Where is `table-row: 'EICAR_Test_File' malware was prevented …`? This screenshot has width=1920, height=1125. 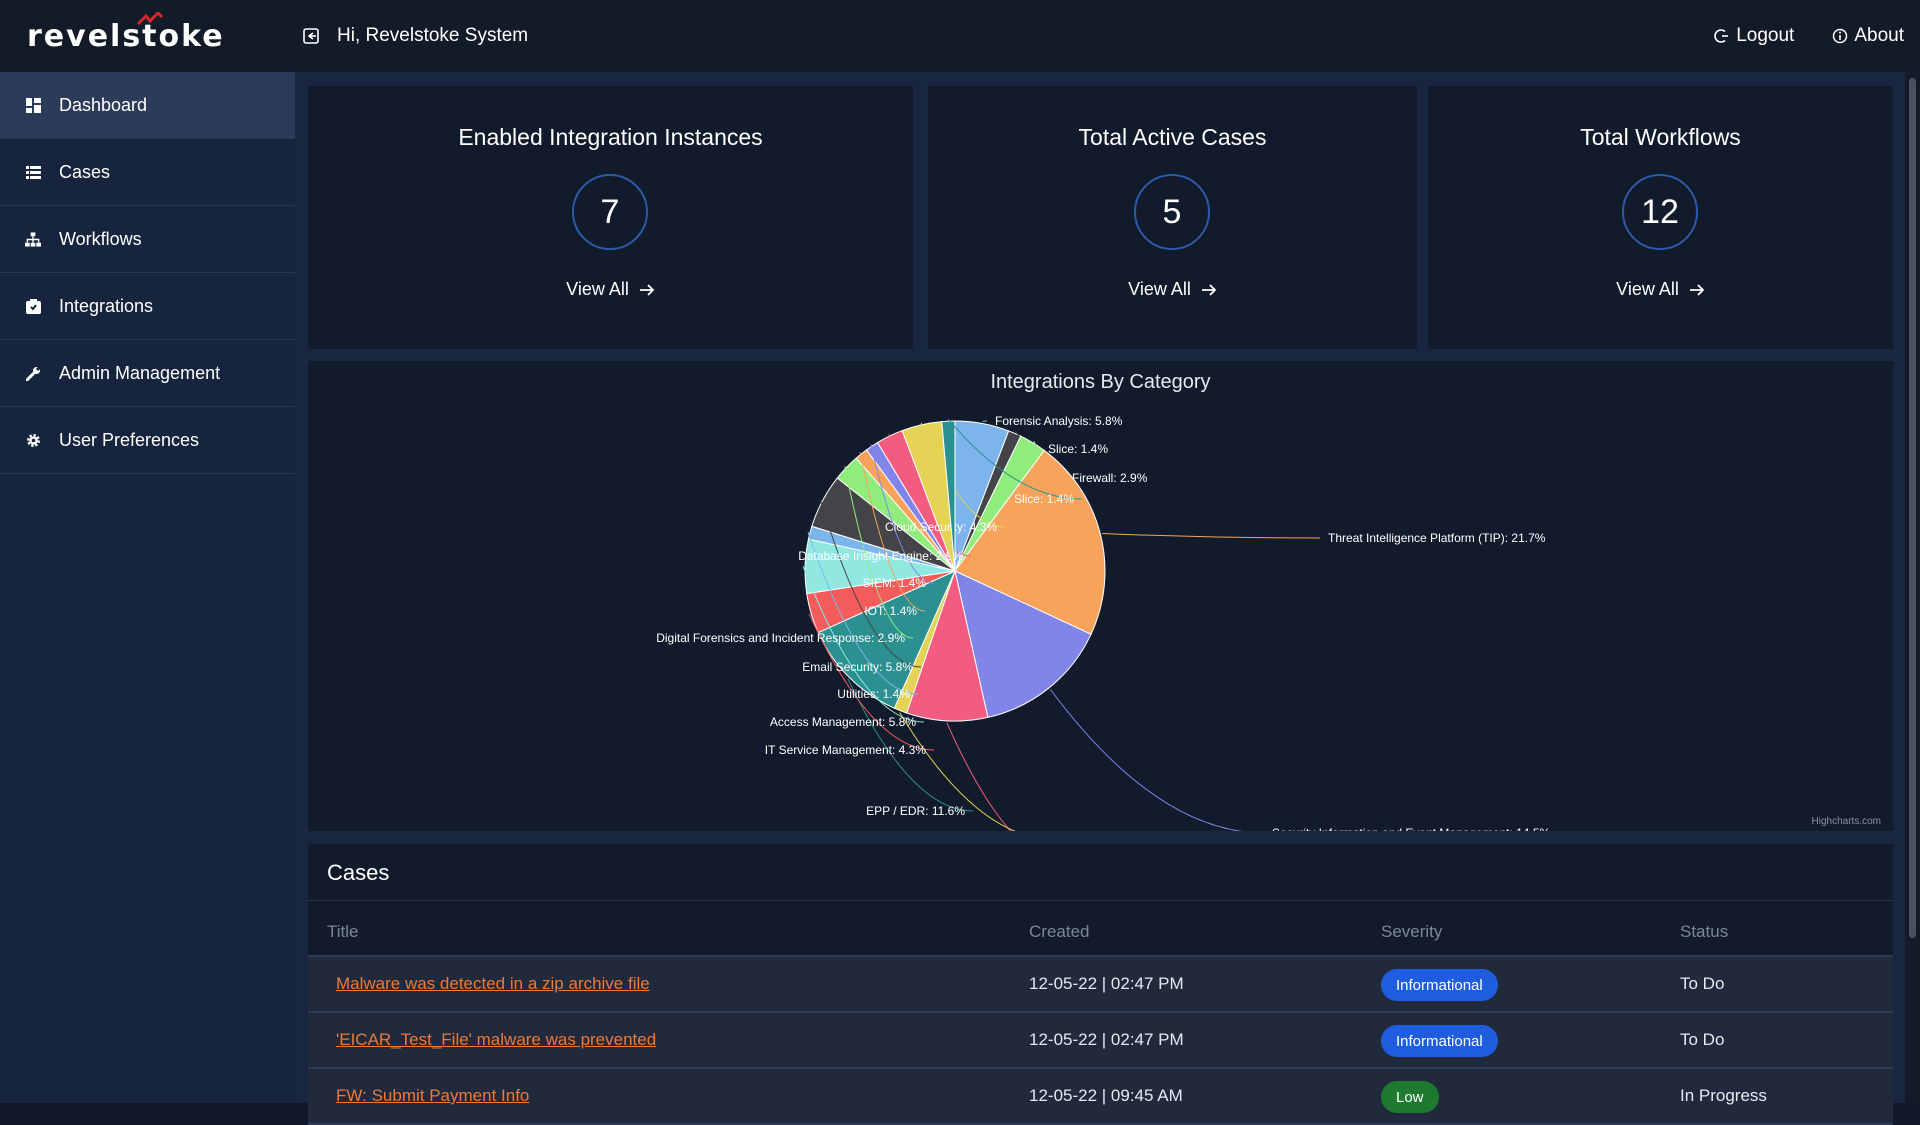 table-row: 'EICAR_Test_File' malware was prevented … is located at coordinates (1100, 1041).